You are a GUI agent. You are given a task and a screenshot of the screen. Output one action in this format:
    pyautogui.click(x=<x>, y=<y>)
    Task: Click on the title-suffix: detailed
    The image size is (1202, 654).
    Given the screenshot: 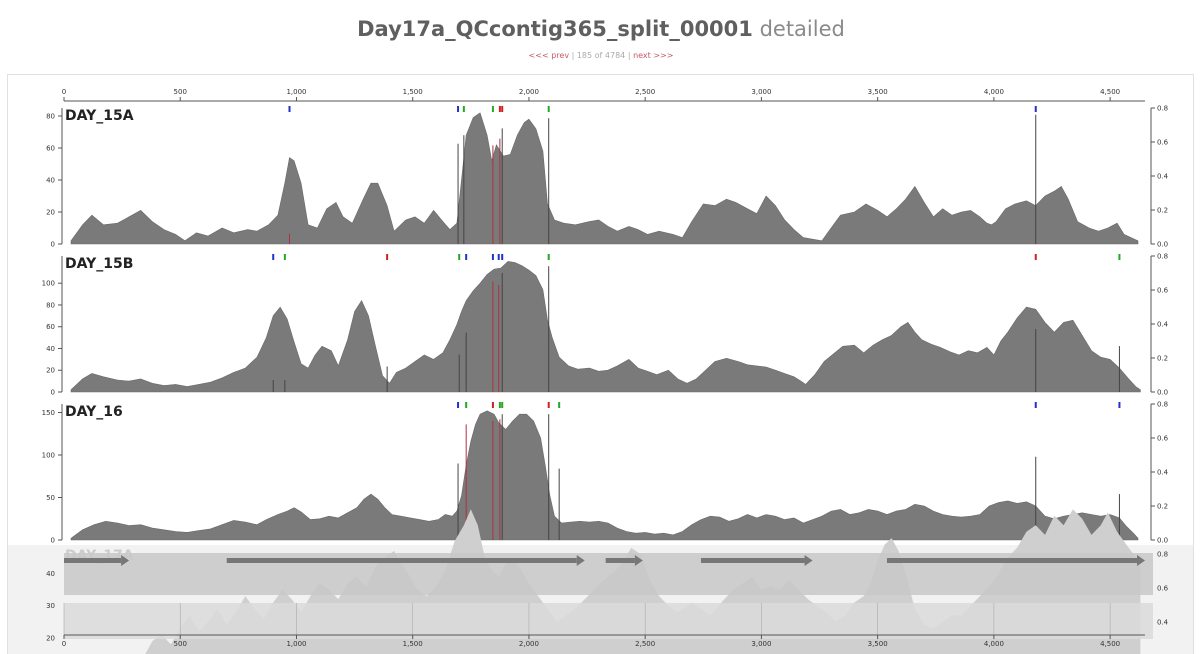 What is the action you would take?
    pyautogui.click(x=802, y=29)
    